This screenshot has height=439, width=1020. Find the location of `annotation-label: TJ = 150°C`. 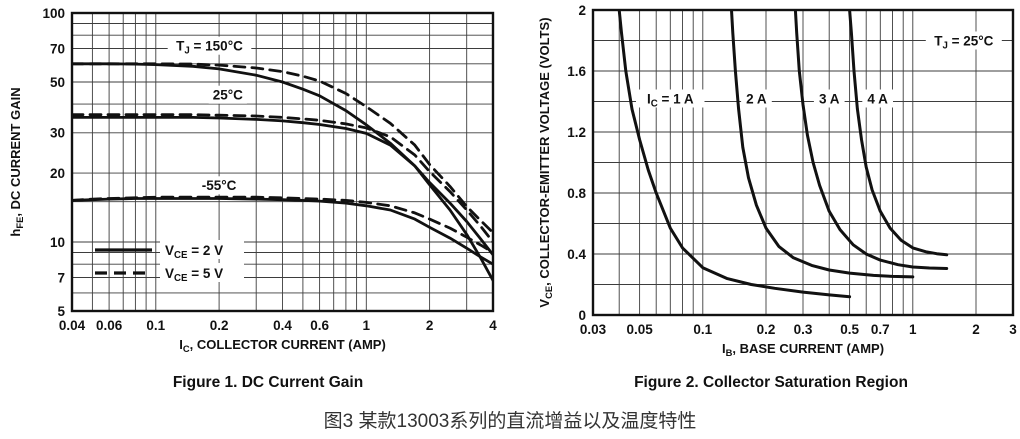

annotation-label: TJ = 150°C is located at coordinates (209, 48).